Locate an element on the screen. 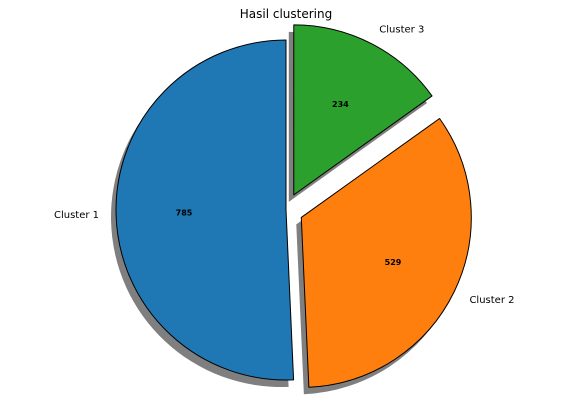 The height and width of the screenshot is (410, 572). cluster-3-label: Cluster 3 is located at coordinates (401, 30).